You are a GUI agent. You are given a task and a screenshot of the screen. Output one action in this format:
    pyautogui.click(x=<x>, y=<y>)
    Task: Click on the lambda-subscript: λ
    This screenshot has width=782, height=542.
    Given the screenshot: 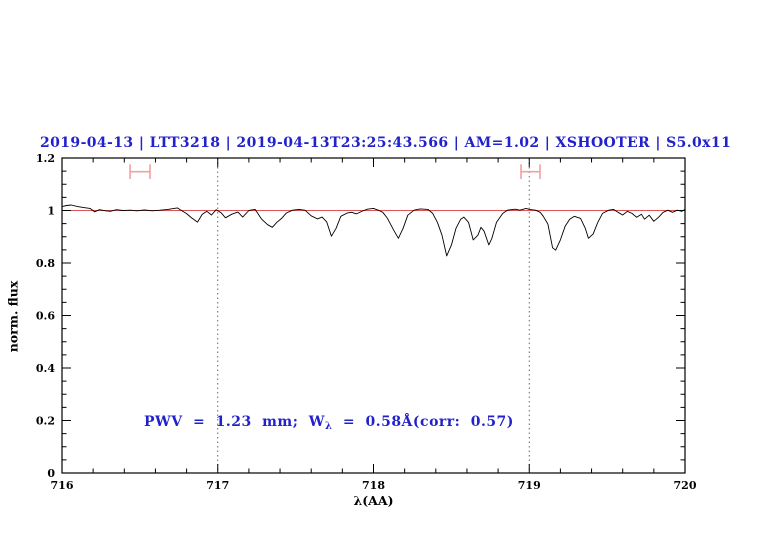 What is the action you would take?
    pyautogui.click(x=328, y=426)
    